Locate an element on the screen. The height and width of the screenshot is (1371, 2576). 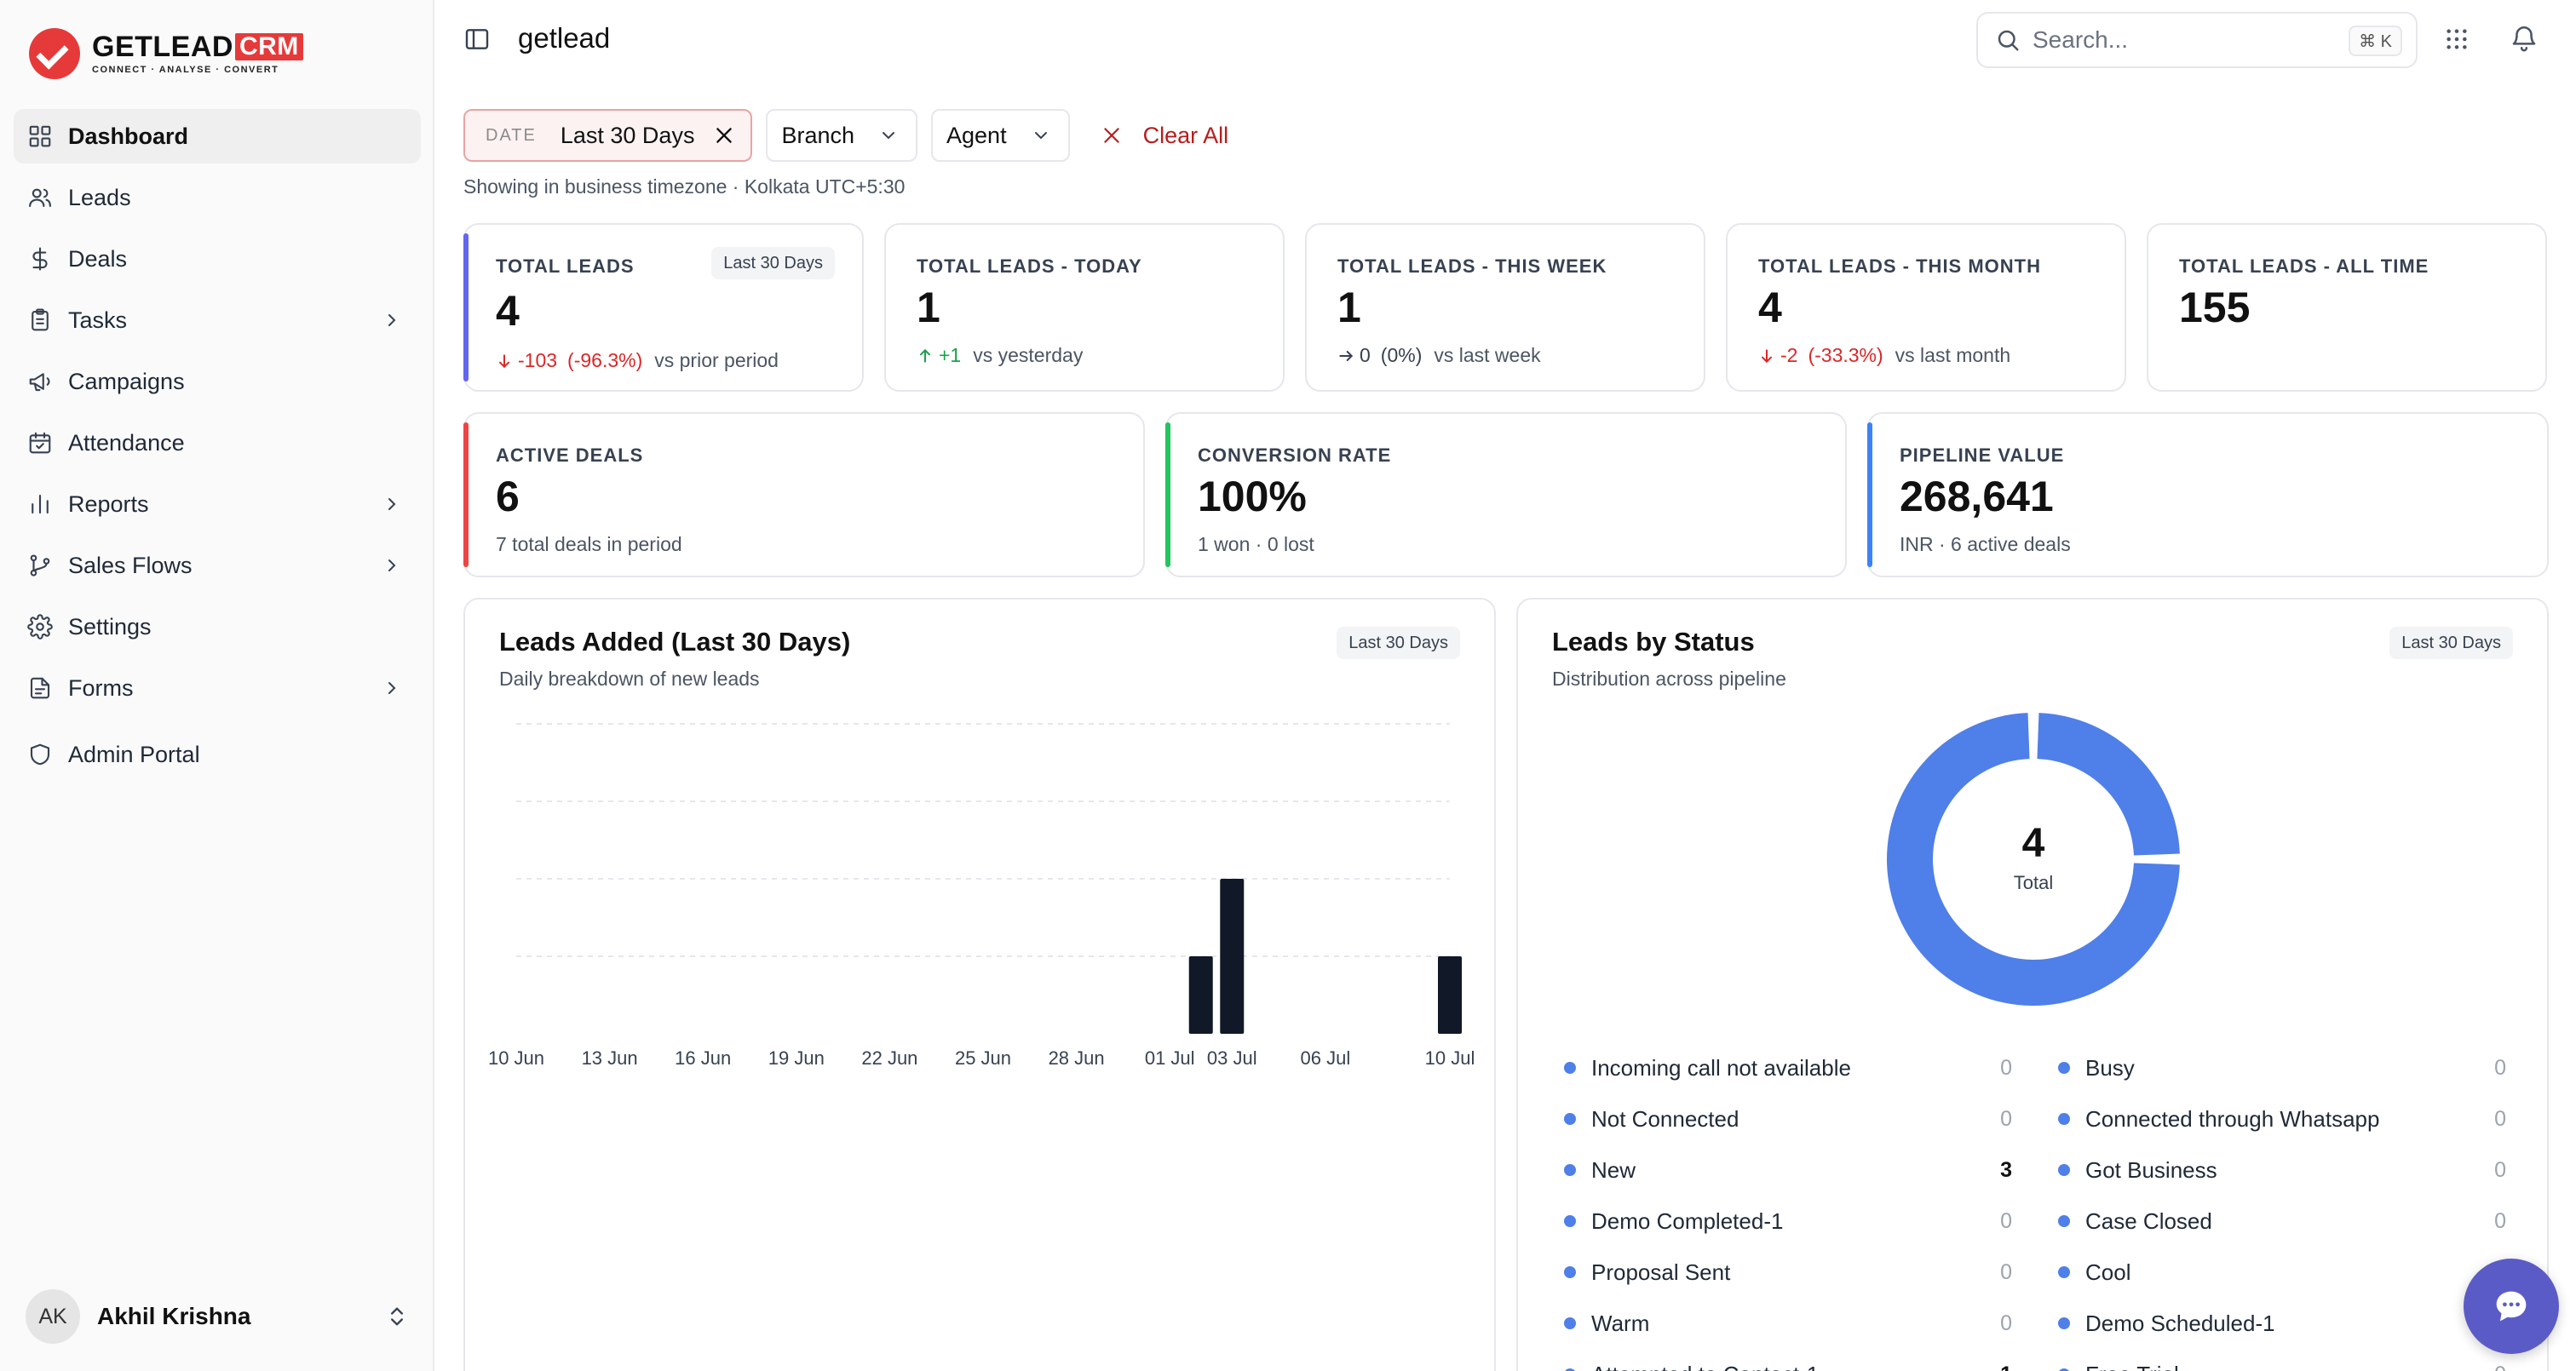
legend-item: Cool0 is located at coordinates (2281, 1272).